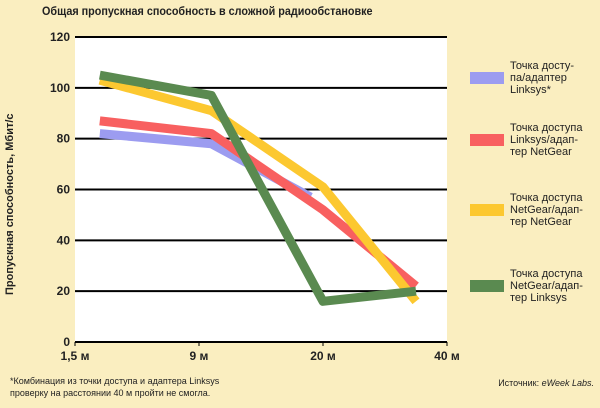 The height and width of the screenshot is (408, 600). What do you see at coordinates (447, 356) in the screenshot?
I see `x-tick-label: 40 м` at bounding box center [447, 356].